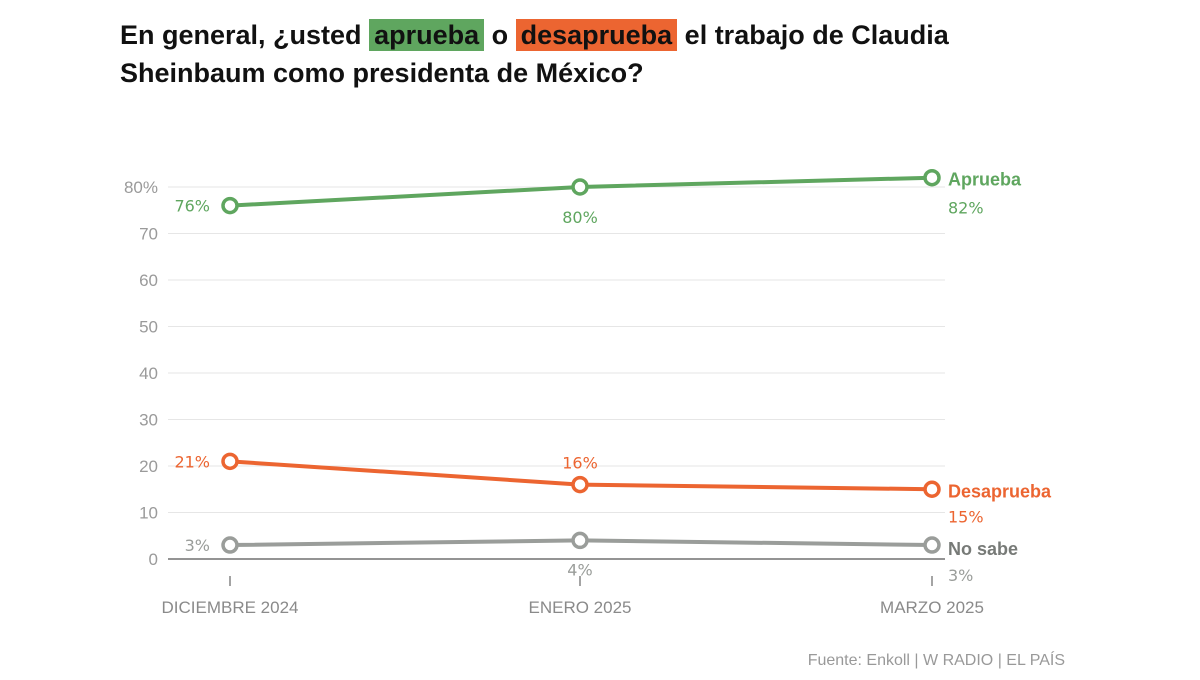 Image resolution: width=1200 pixels, height=680 pixels. Describe the element at coordinates (580, 217) in the screenshot. I see `data-label-aprueba-1: 80%` at that location.